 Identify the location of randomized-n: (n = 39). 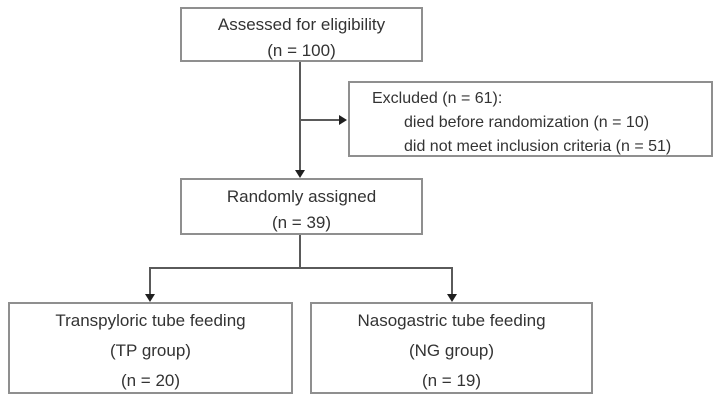
(301, 222).